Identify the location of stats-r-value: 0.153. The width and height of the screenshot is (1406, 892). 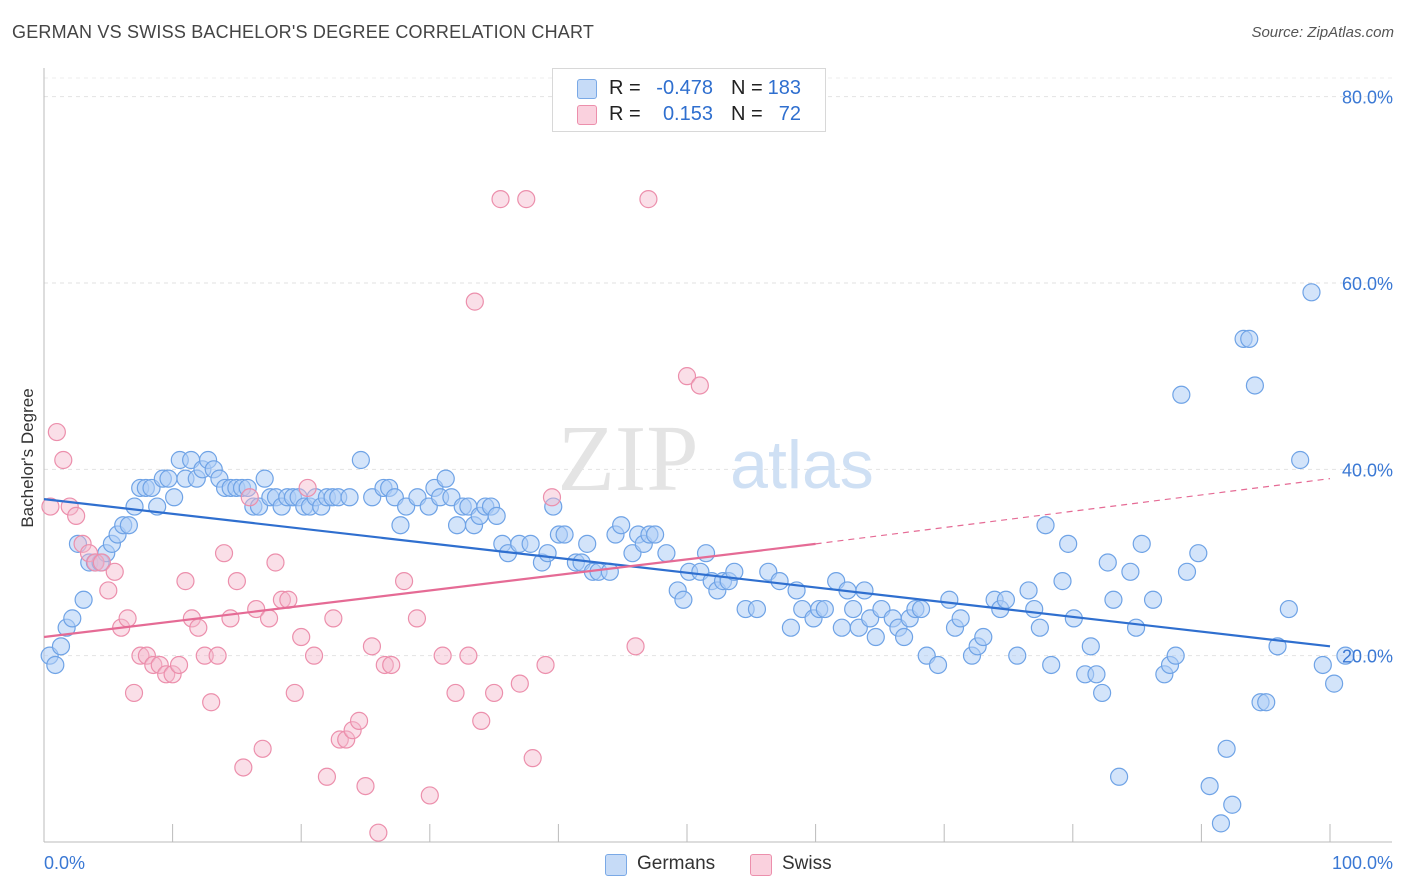
(687, 114).